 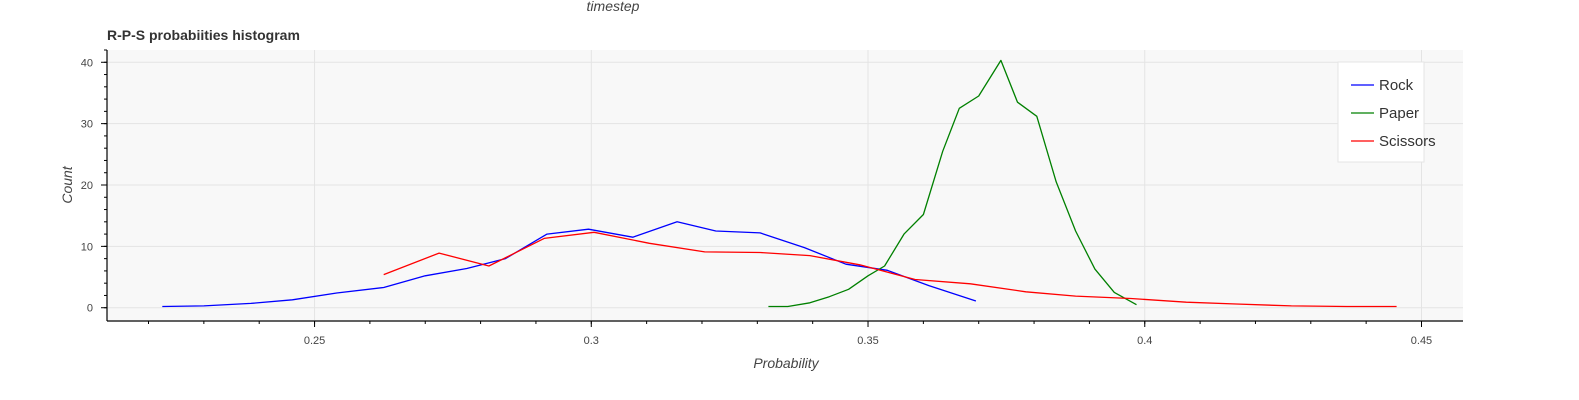 What do you see at coordinates (203, 35) in the screenshot?
I see `chart-title: R-P-S probabiities histogram` at bounding box center [203, 35].